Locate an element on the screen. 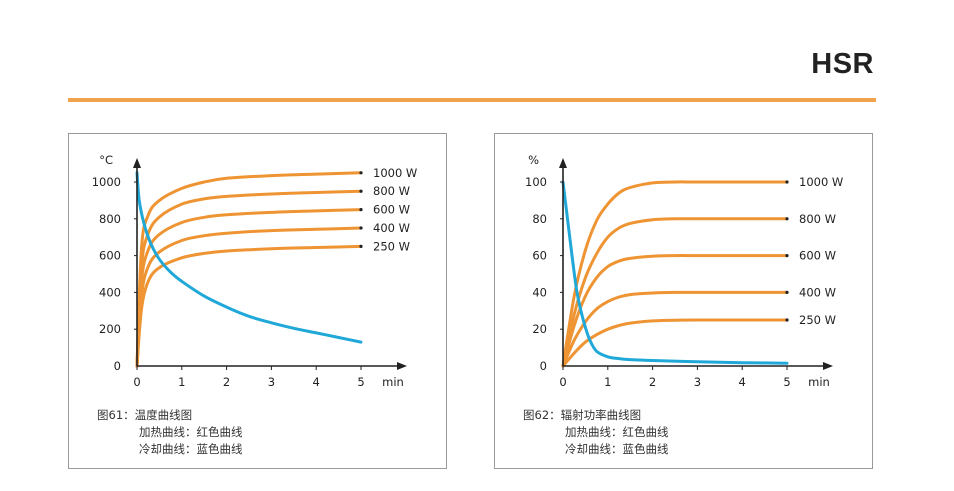 This screenshot has height=491, width=954. y-tick-label: 400 is located at coordinates (110, 292).